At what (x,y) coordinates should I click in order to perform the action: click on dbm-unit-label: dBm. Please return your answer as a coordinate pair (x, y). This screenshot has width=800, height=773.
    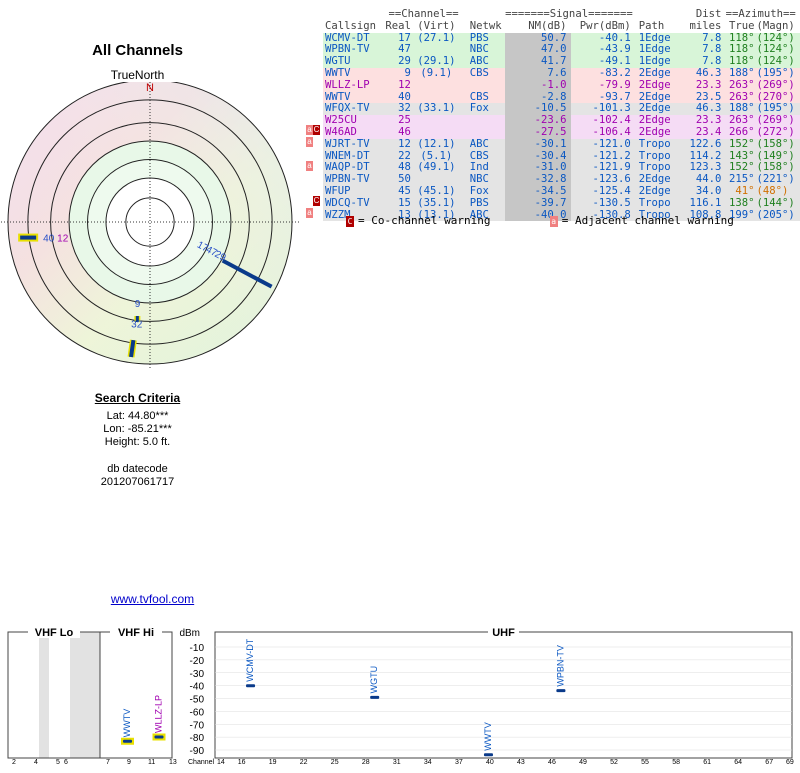
    Looking at the image, I should click on (189, 633).